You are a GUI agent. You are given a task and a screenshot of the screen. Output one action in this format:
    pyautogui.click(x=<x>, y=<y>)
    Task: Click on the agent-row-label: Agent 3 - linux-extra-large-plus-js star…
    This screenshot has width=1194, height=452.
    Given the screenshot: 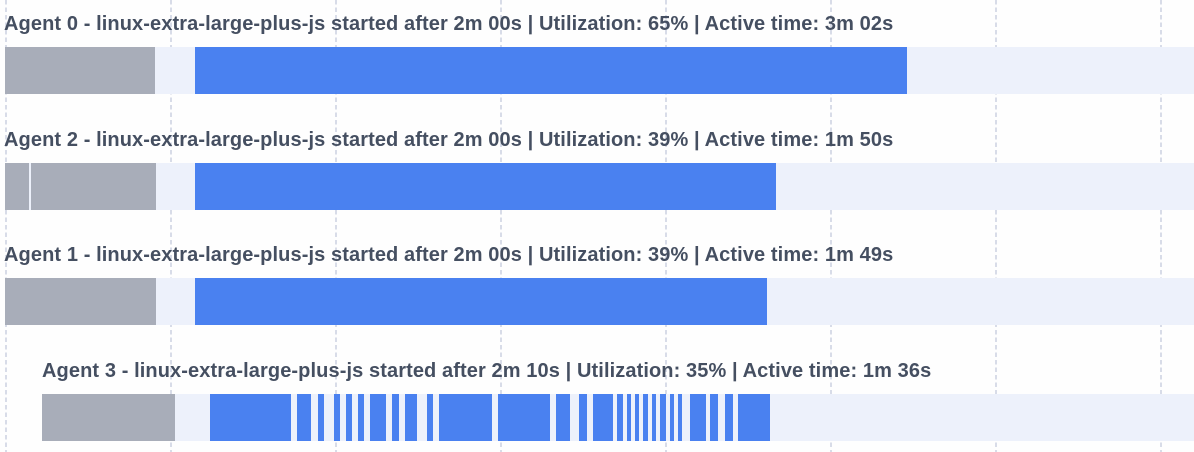 What is the action you would take?
    pyautogui.click(x=487, y=371)
    